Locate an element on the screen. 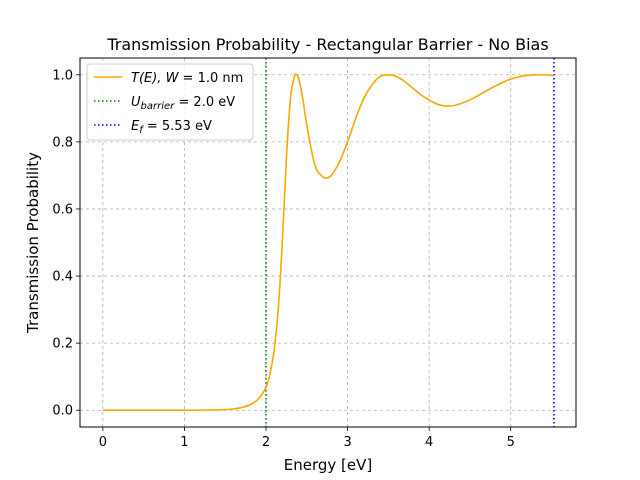 The height and width of the screenshot is (480, 640). legend-barrier-value: = 2.0 eV is located at coordinates (204, 102).